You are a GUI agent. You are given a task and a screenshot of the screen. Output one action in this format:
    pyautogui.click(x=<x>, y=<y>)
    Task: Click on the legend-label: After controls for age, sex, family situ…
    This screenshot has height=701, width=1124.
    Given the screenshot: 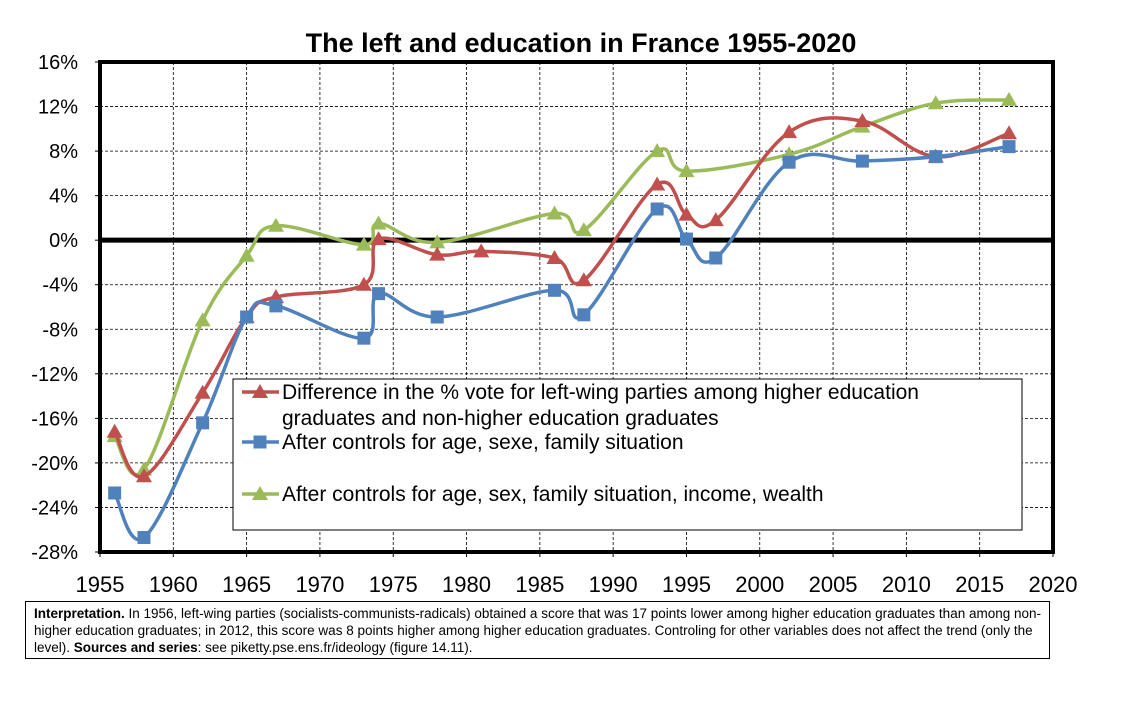 What is the action you would take?
    pyautogui.click(x=553, y=494)
    